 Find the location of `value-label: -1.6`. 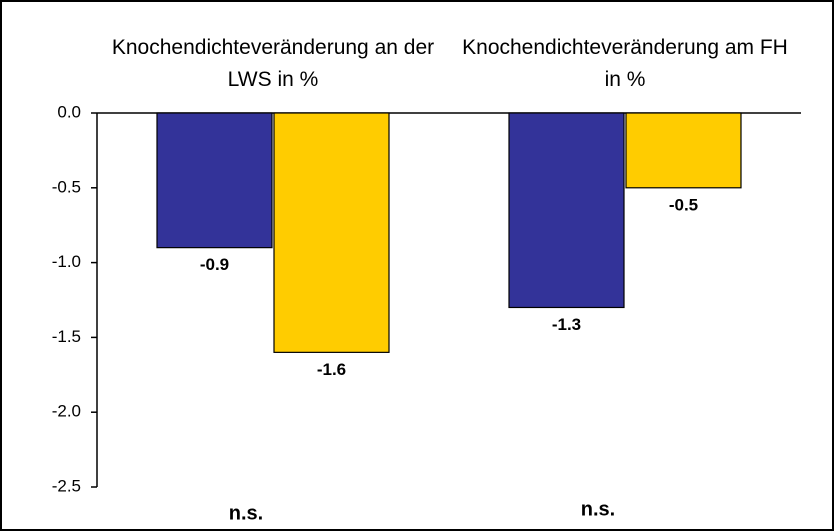

value-label: -1.6 is located at coordinates (331, 369).